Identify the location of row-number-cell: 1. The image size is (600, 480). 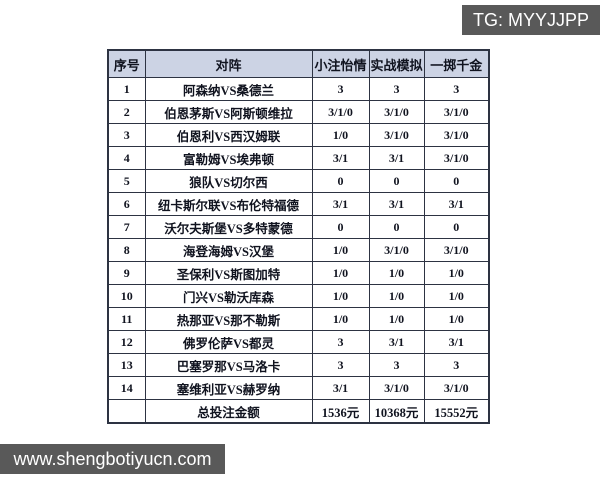
(126, 89).